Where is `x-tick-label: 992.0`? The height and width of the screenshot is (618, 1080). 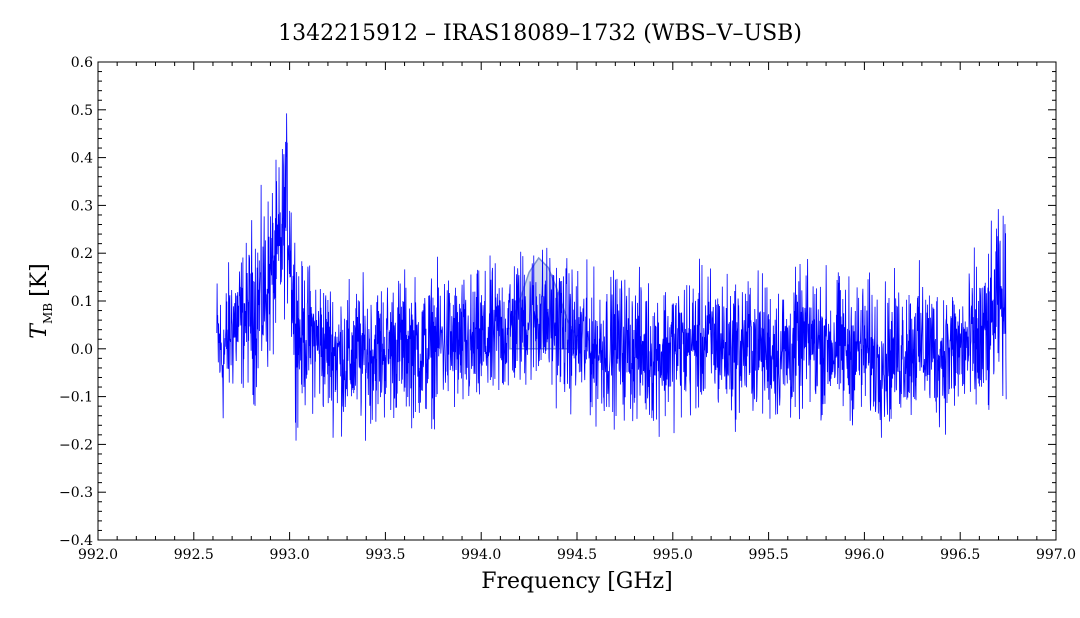 x-tick-label: 992.0 is located at coordinates (98, 555).